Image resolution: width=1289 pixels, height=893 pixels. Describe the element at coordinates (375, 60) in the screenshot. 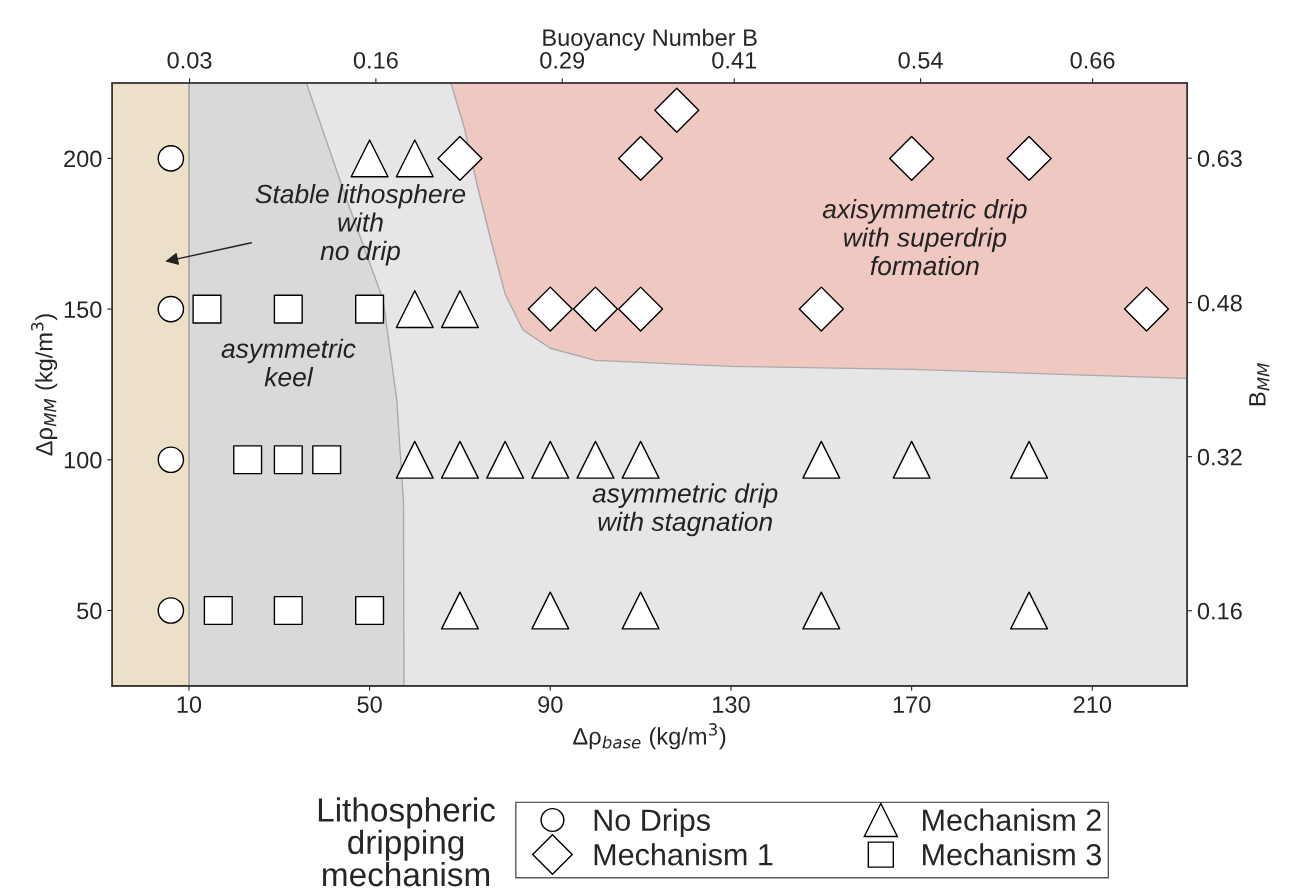

I see `x2-tick-label: 0.16` at that location.